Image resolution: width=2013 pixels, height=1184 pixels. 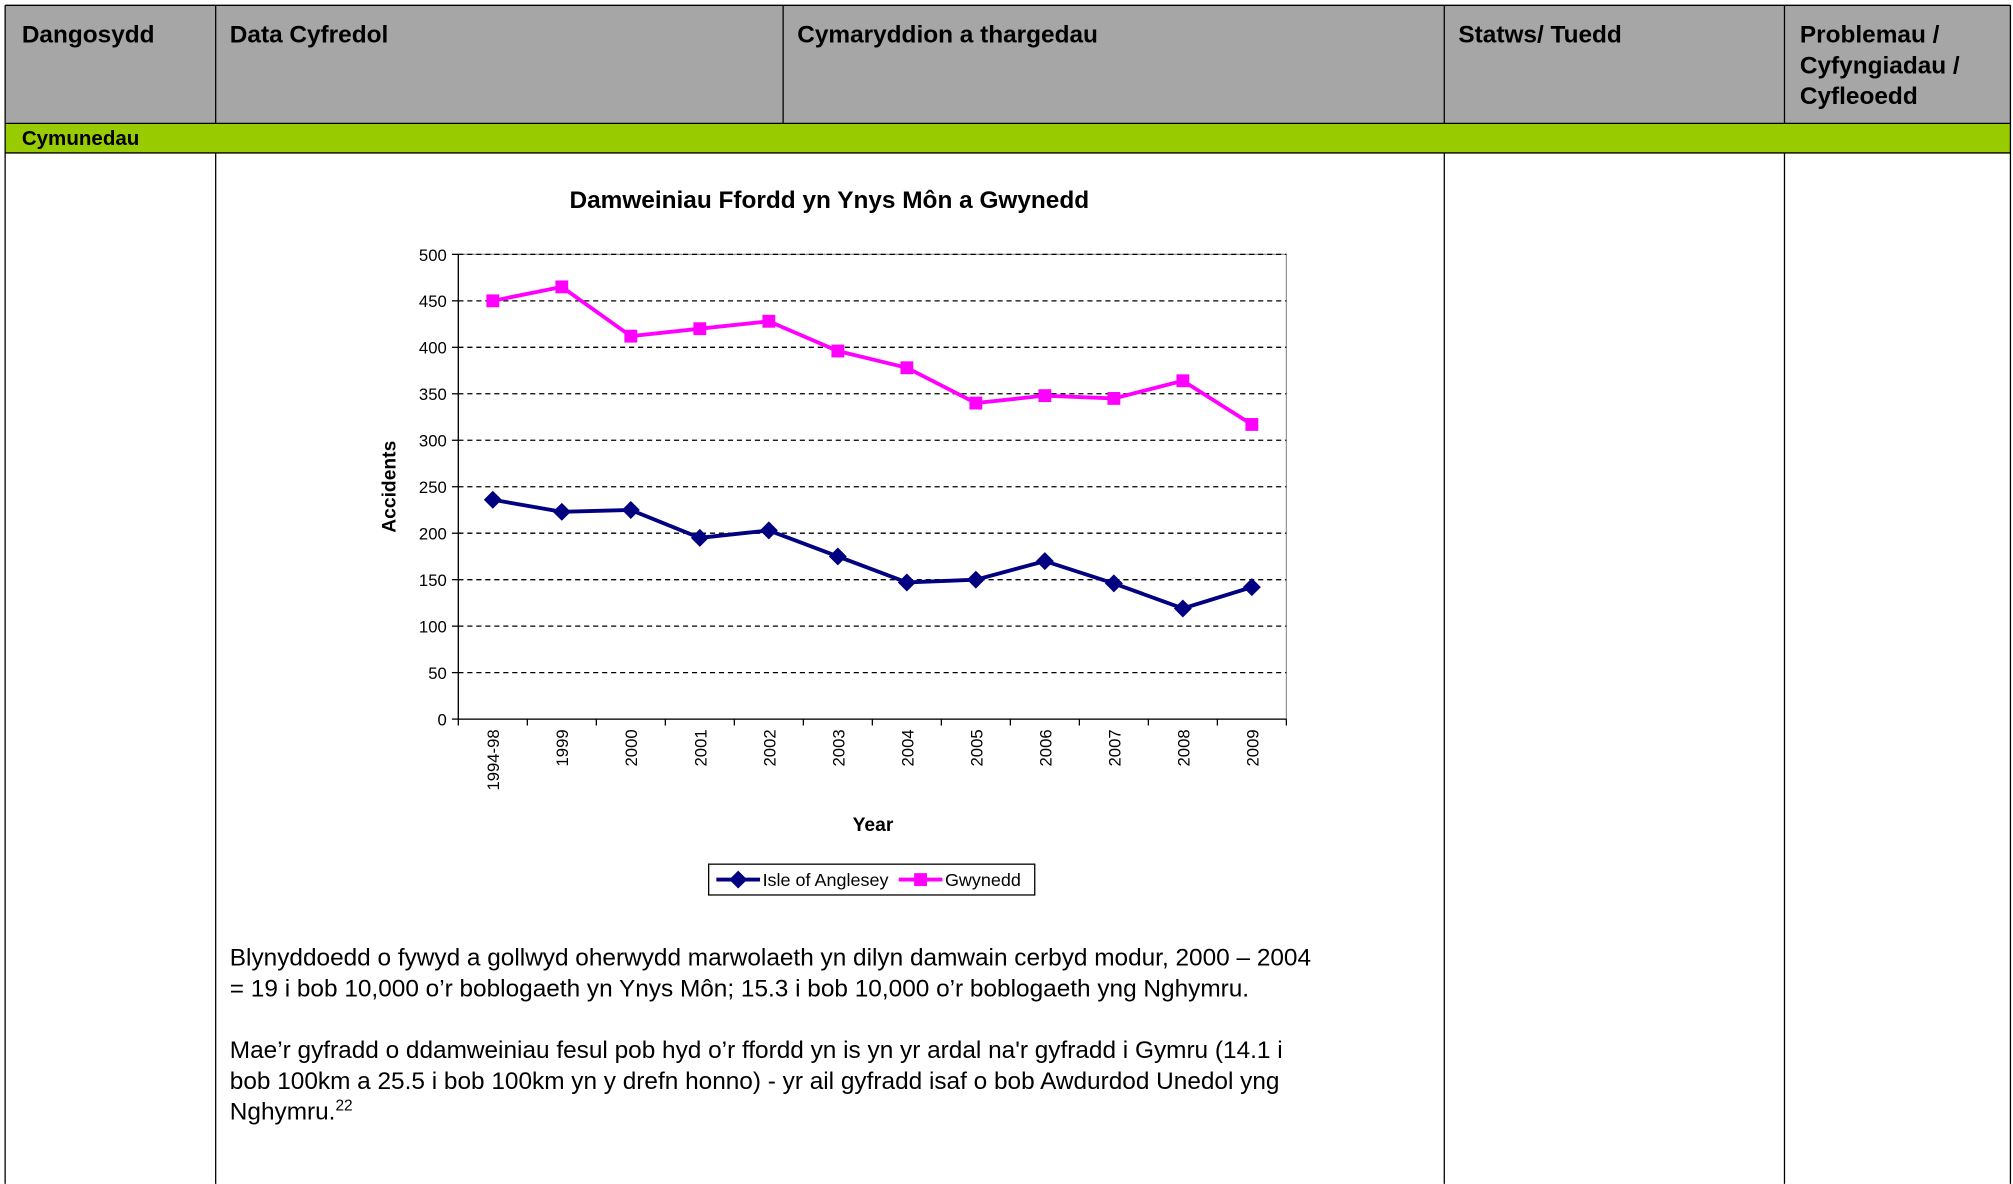 What do you see at coordinates (343, 1106) in the screenshot?
I see `footnote: 22` at bounding box center [343, 1106].